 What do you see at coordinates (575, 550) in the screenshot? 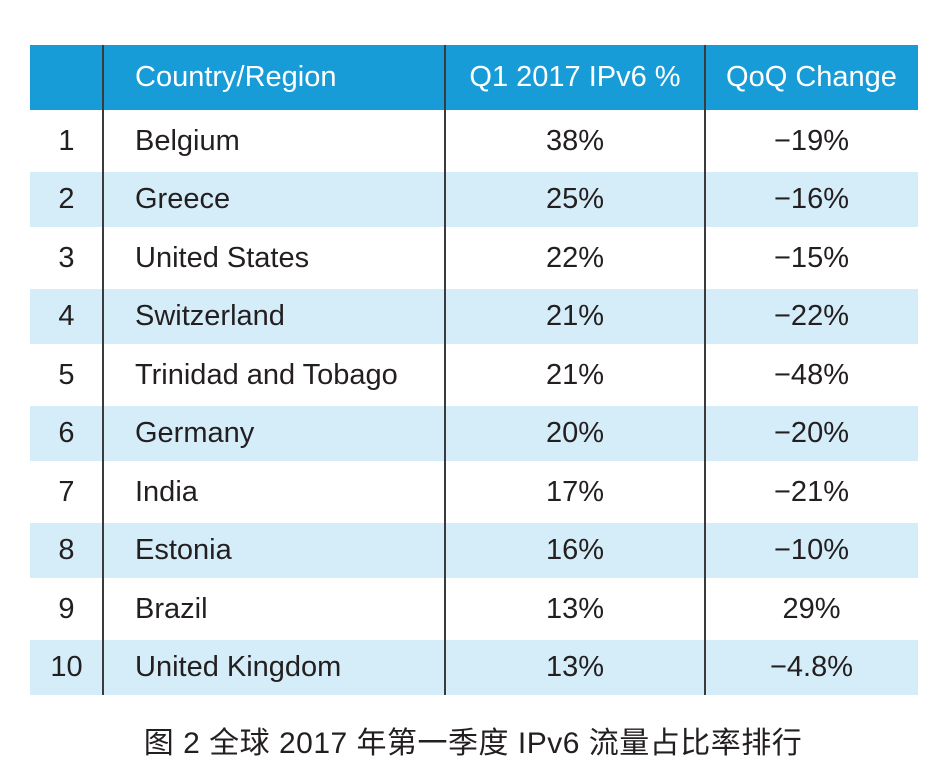
I see `ipv6-pct-cell: 16%` at bounding box center [575, 550].